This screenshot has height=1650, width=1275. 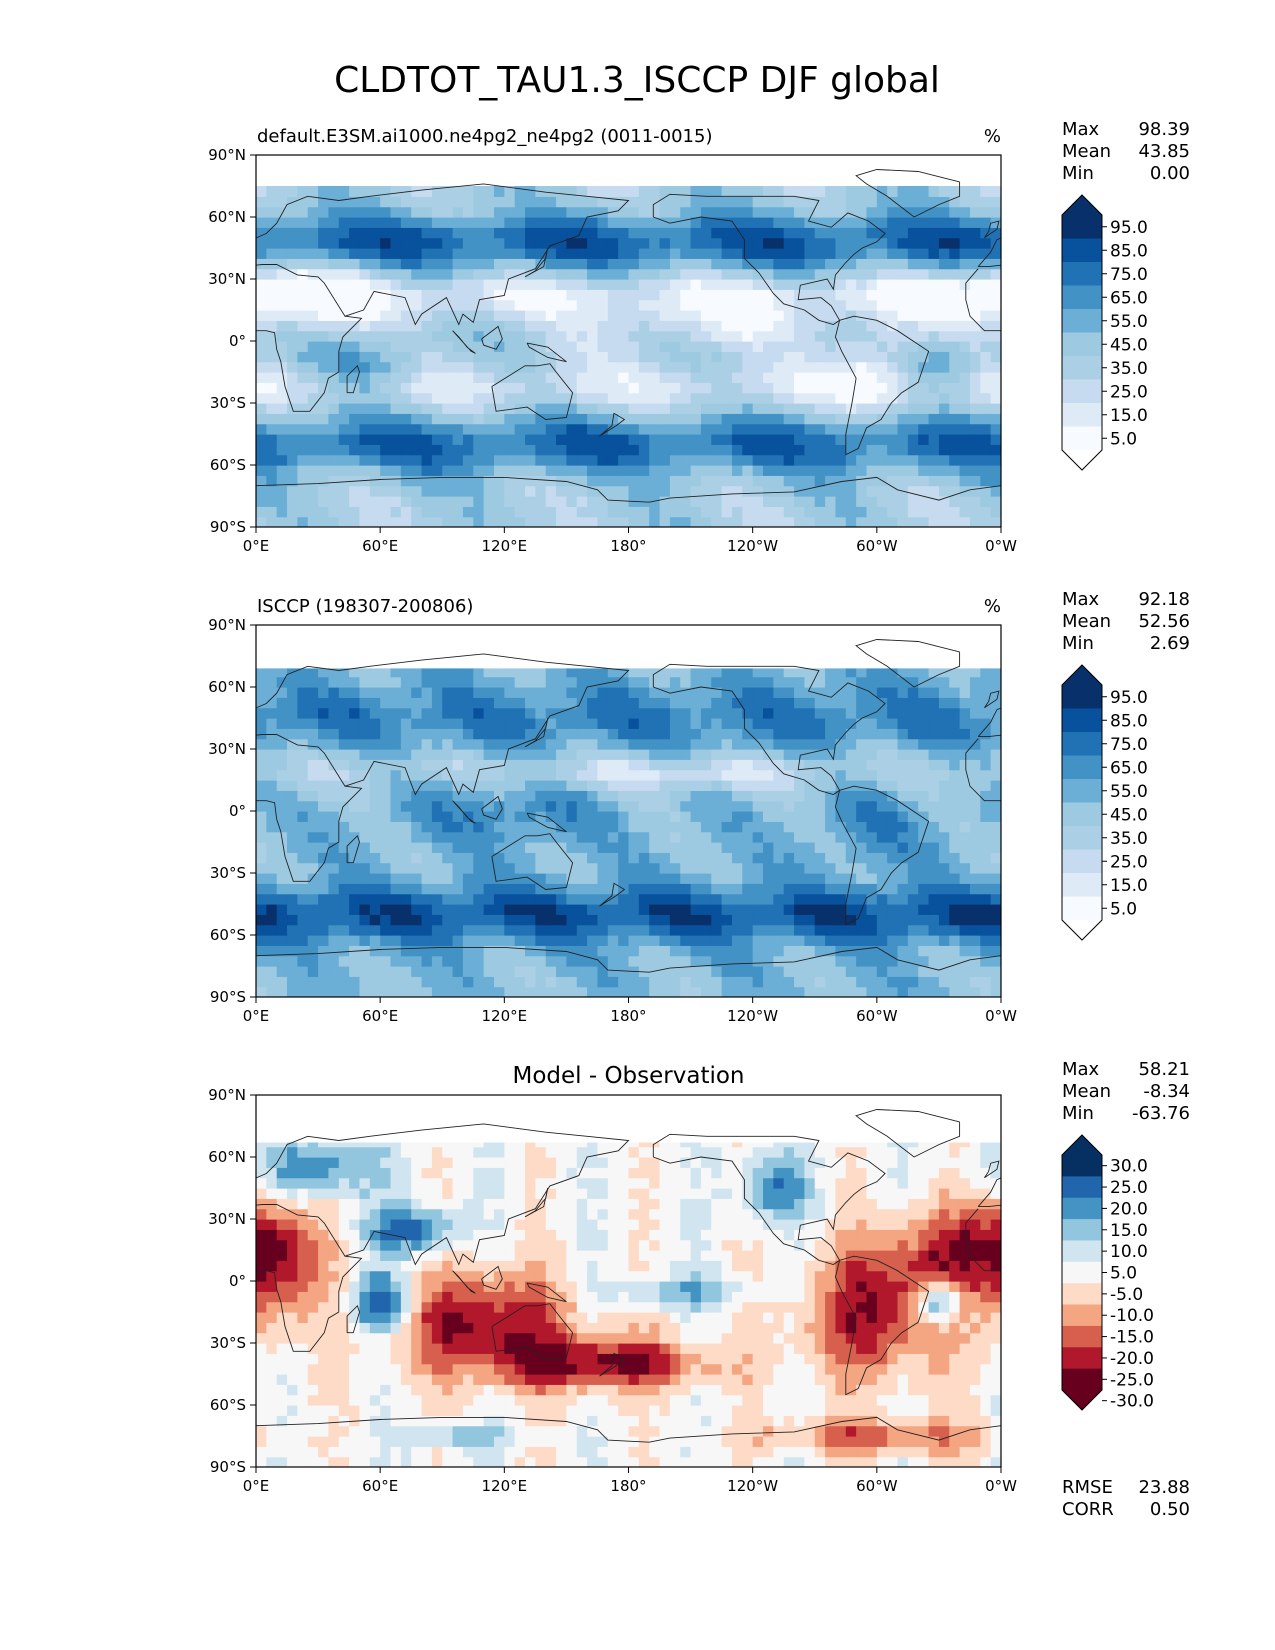 What do you see at coordinates (1170, 643) in the screenshot?
I see `stat-value: 2.69` at bounding box center [1170, 643].